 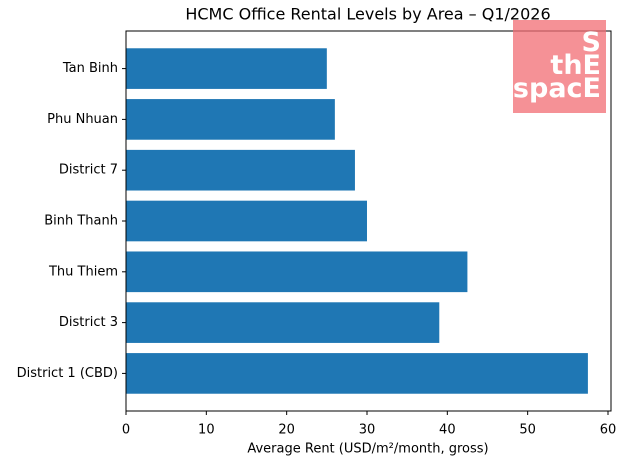 What do you see at coordinates (575, 65) in the screenshot?
I see `logo-text: thE` at bounding box center [575, 65].